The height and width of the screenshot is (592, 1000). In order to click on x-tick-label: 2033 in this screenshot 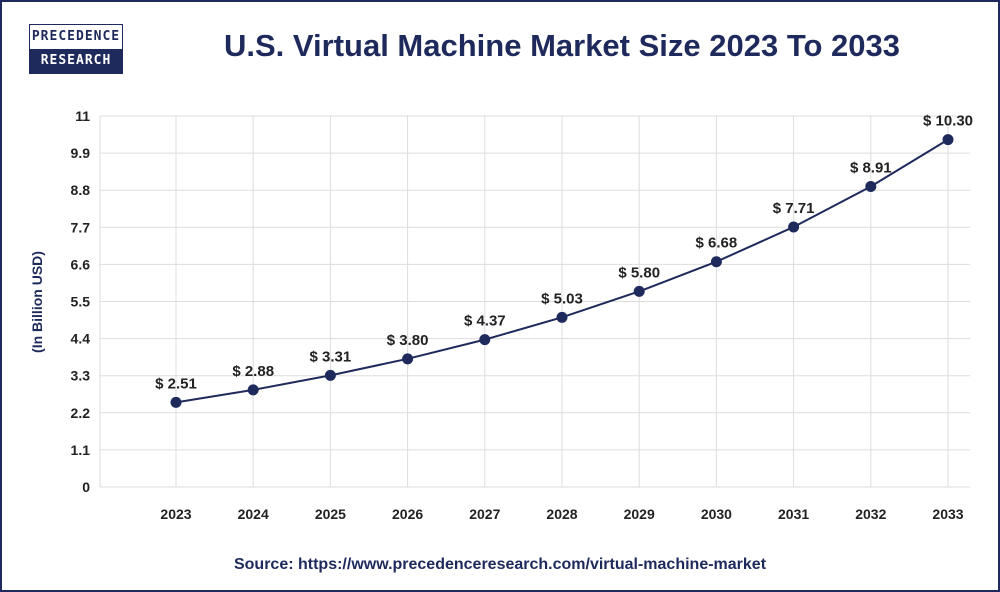, I will do `click(947, 514)`.